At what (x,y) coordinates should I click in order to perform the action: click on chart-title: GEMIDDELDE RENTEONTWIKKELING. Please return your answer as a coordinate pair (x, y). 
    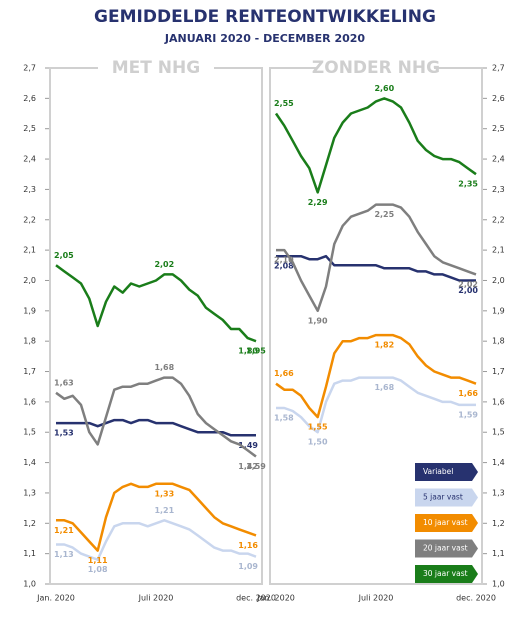
    Looking at the image, I should click on (265, 17).